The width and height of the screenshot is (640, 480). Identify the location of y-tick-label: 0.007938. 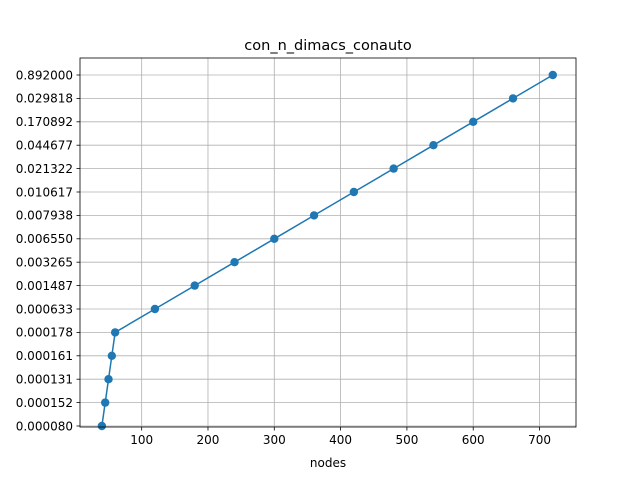
(44, 216).